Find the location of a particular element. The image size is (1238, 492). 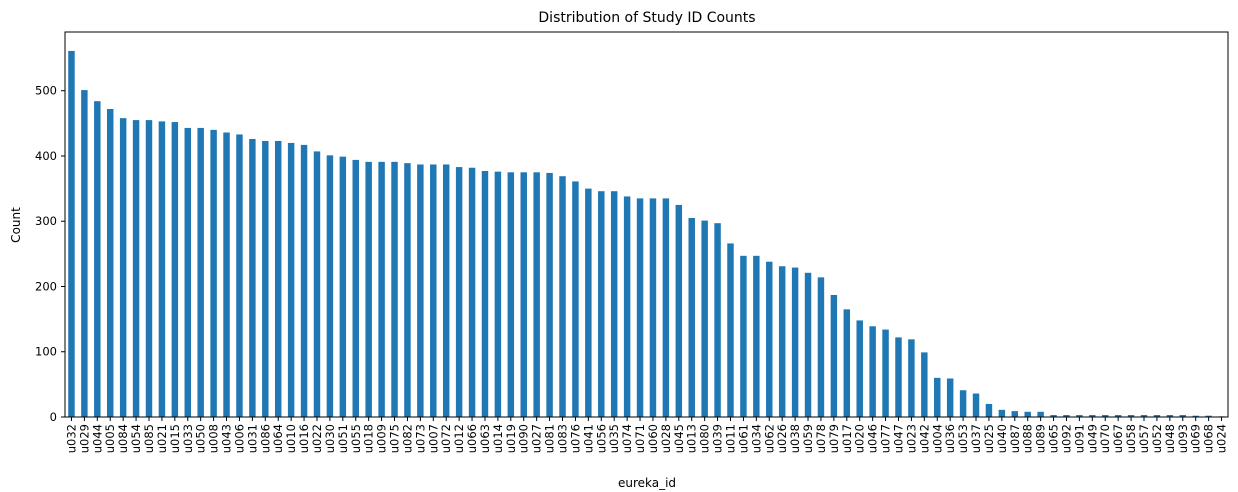

bar-u037 is located at coordinates (976, 405).